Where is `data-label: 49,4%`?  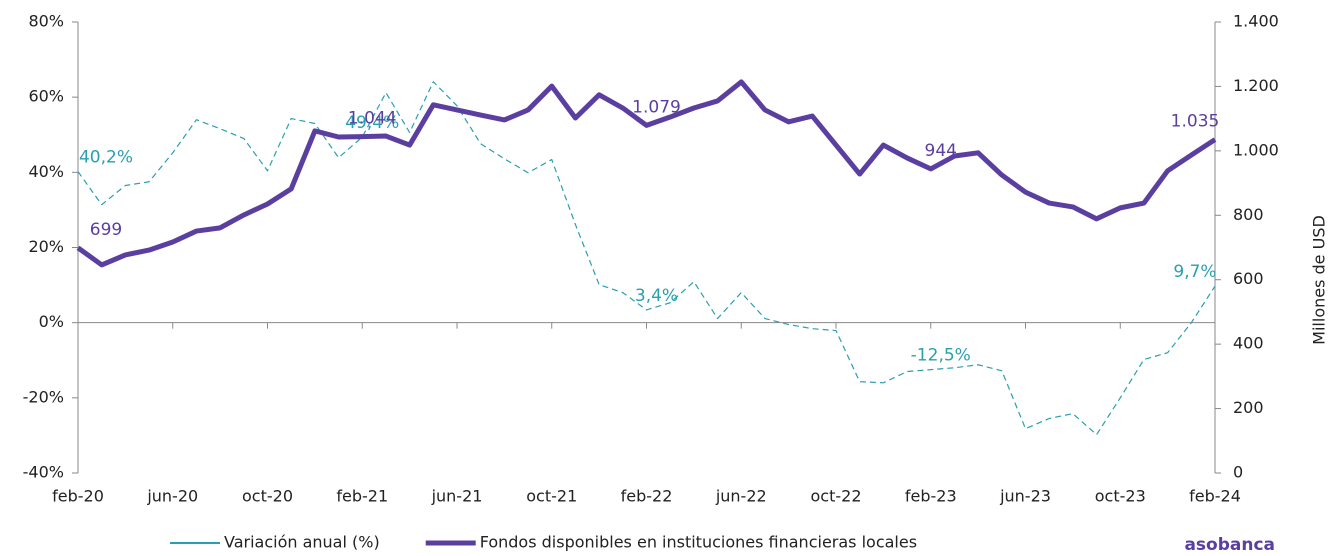
data-label: 49,4% is located at coordinates (372, 123).